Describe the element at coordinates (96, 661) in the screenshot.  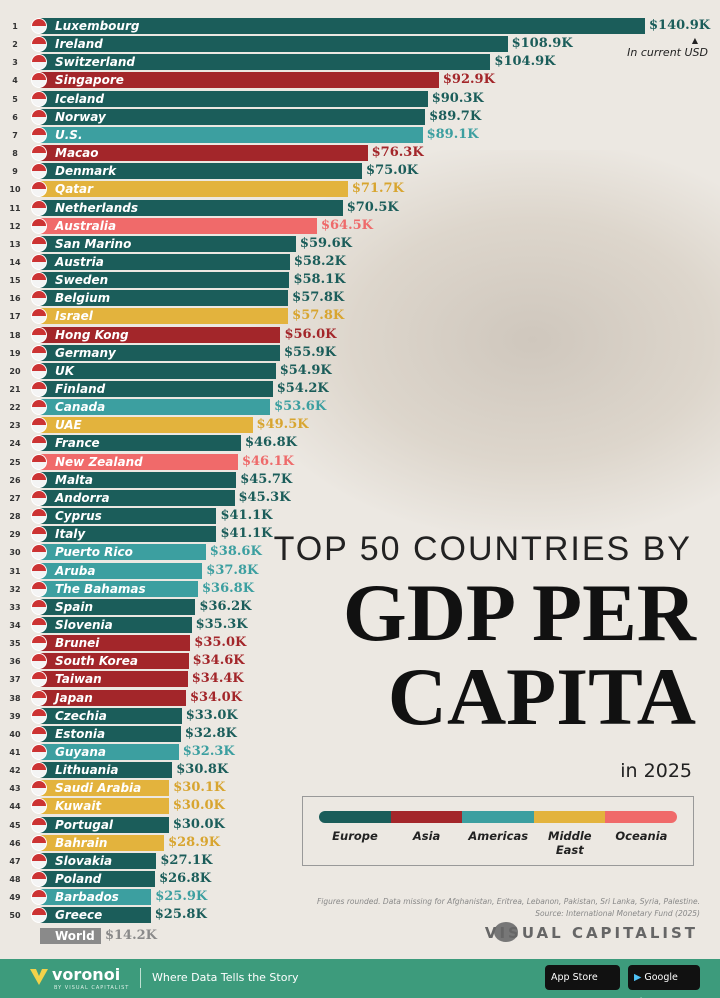
I see `country-label: South Korea` at that location.